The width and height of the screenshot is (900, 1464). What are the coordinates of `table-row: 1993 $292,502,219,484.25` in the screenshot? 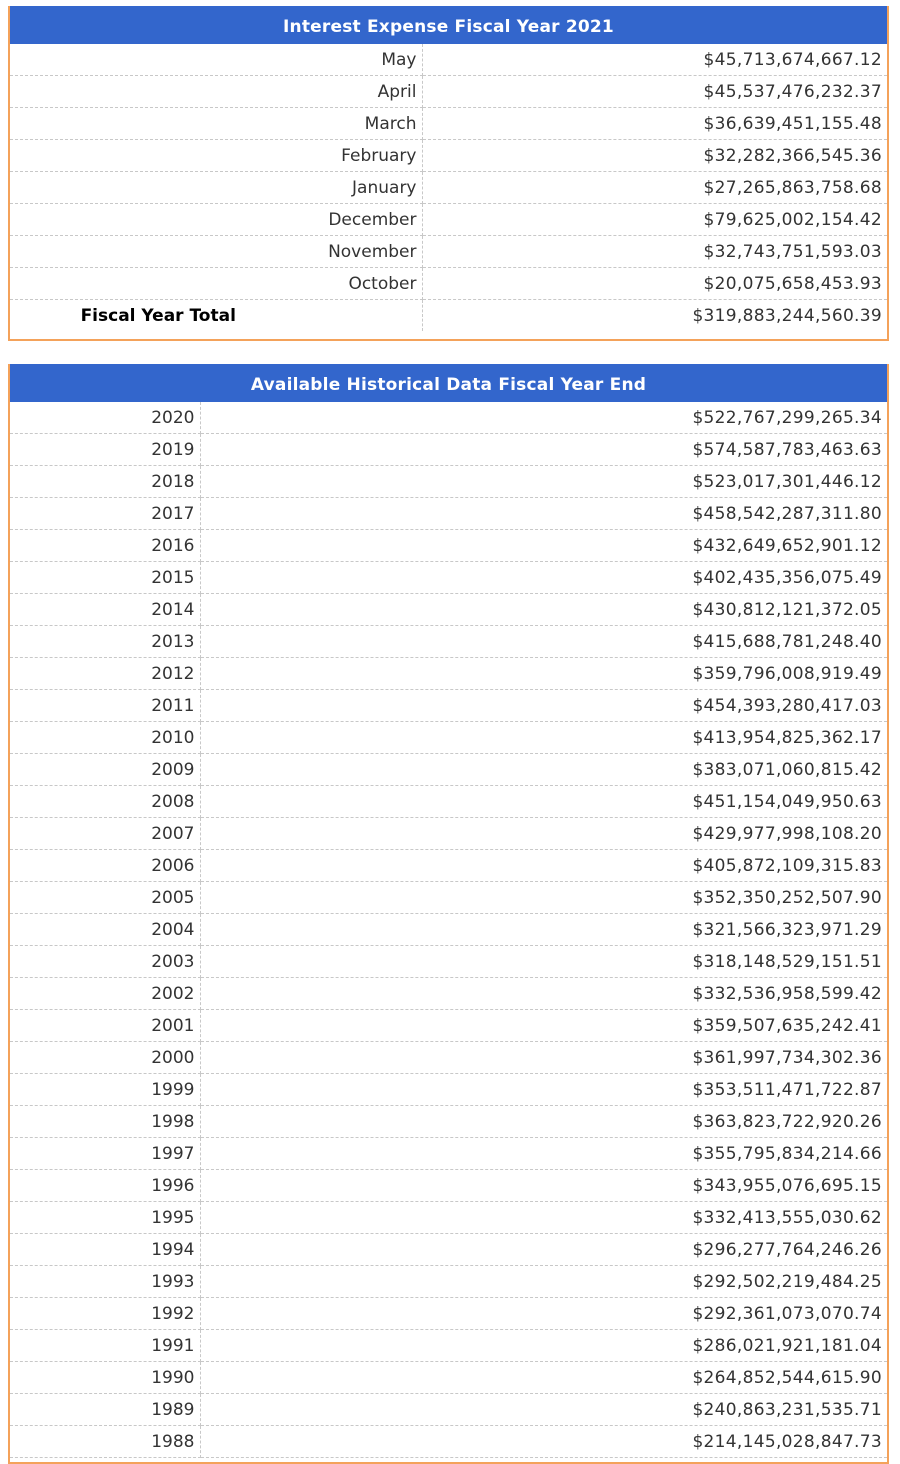 It's located at (448, 1281).